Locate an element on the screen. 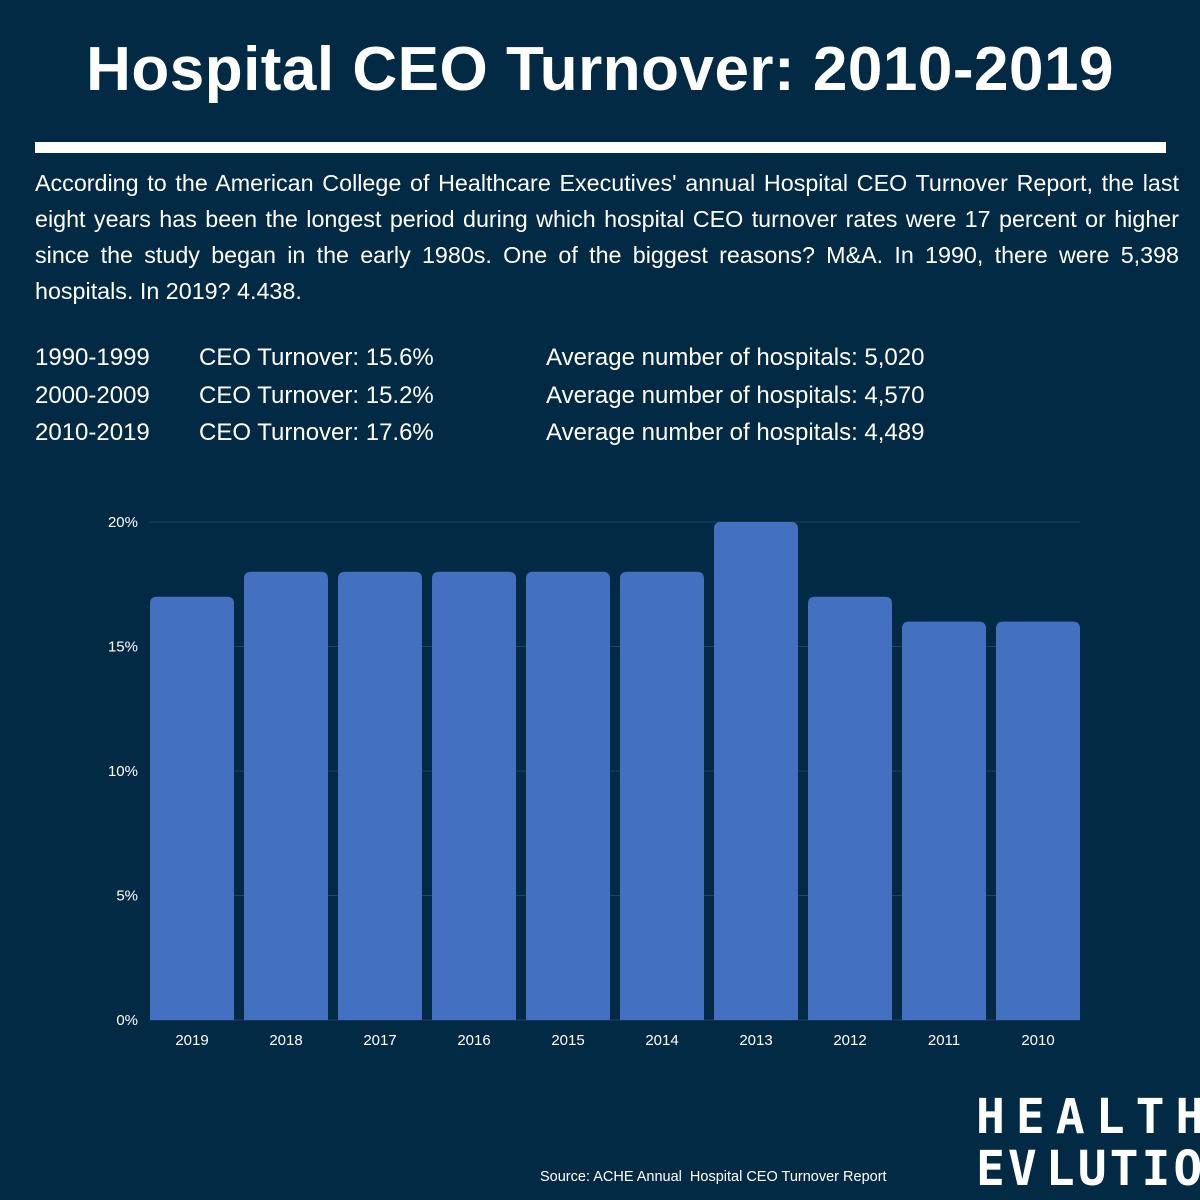  y-tick-label: 0% is located at coordinates (127, 1020).